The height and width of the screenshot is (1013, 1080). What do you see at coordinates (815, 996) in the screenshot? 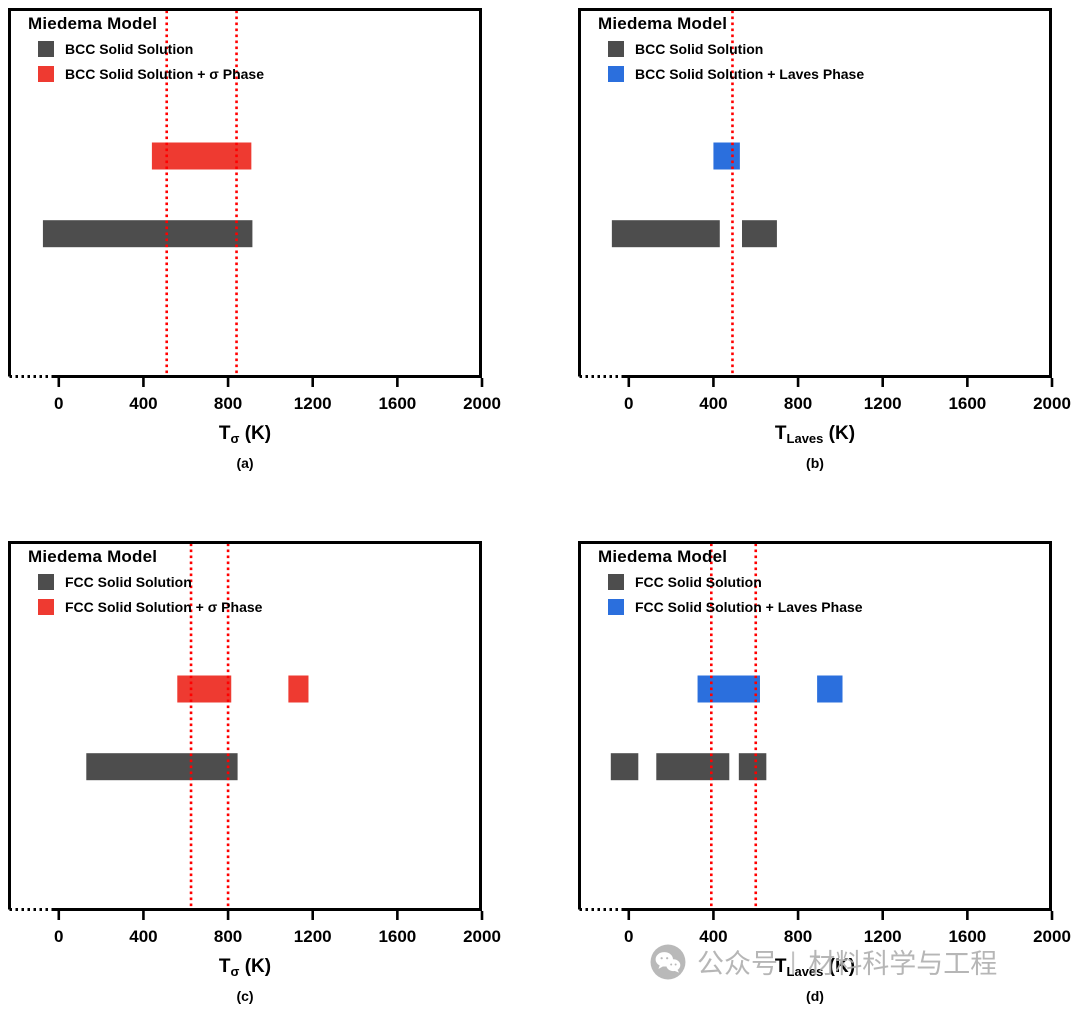
I see `panel-caption: (d)` at bounding box center [815, 996].